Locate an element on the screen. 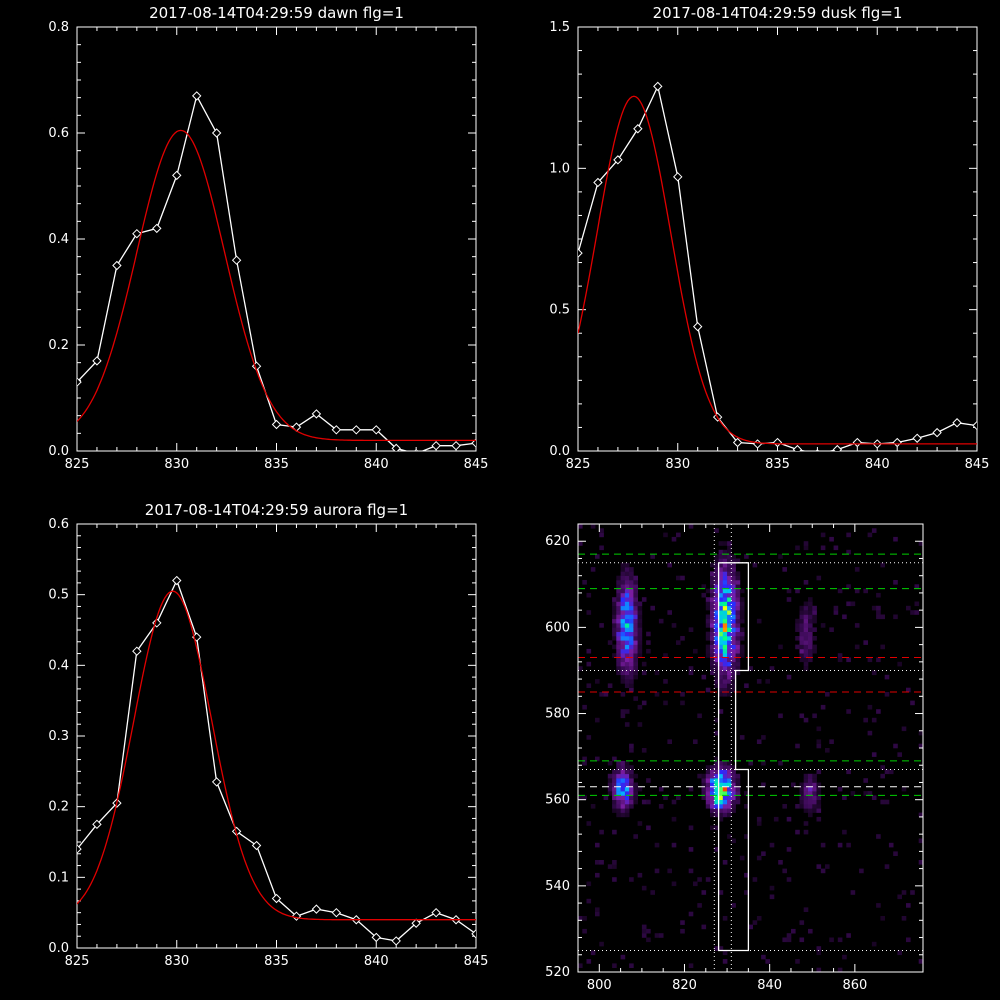 This screenshot has height=1000, width=1000. observed-spectrum-line is located at coordinates (276, 760).